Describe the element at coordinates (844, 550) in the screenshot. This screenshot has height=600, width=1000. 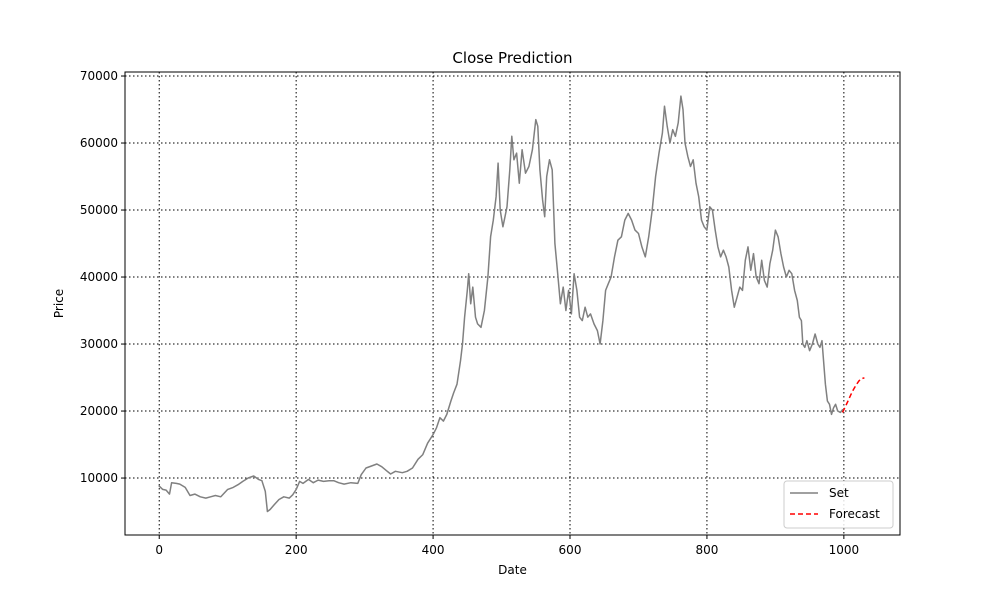
I see `x-tick-label: 1000` at that location.